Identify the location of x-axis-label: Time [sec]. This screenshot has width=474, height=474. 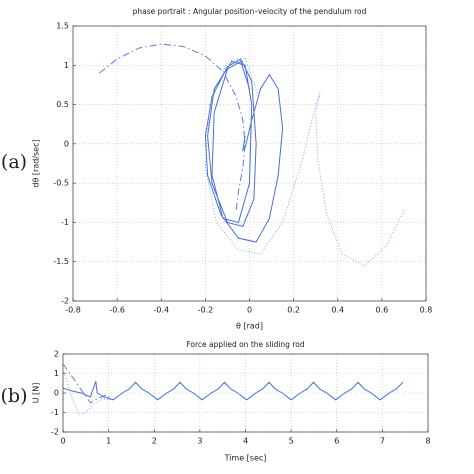
(245, 458).